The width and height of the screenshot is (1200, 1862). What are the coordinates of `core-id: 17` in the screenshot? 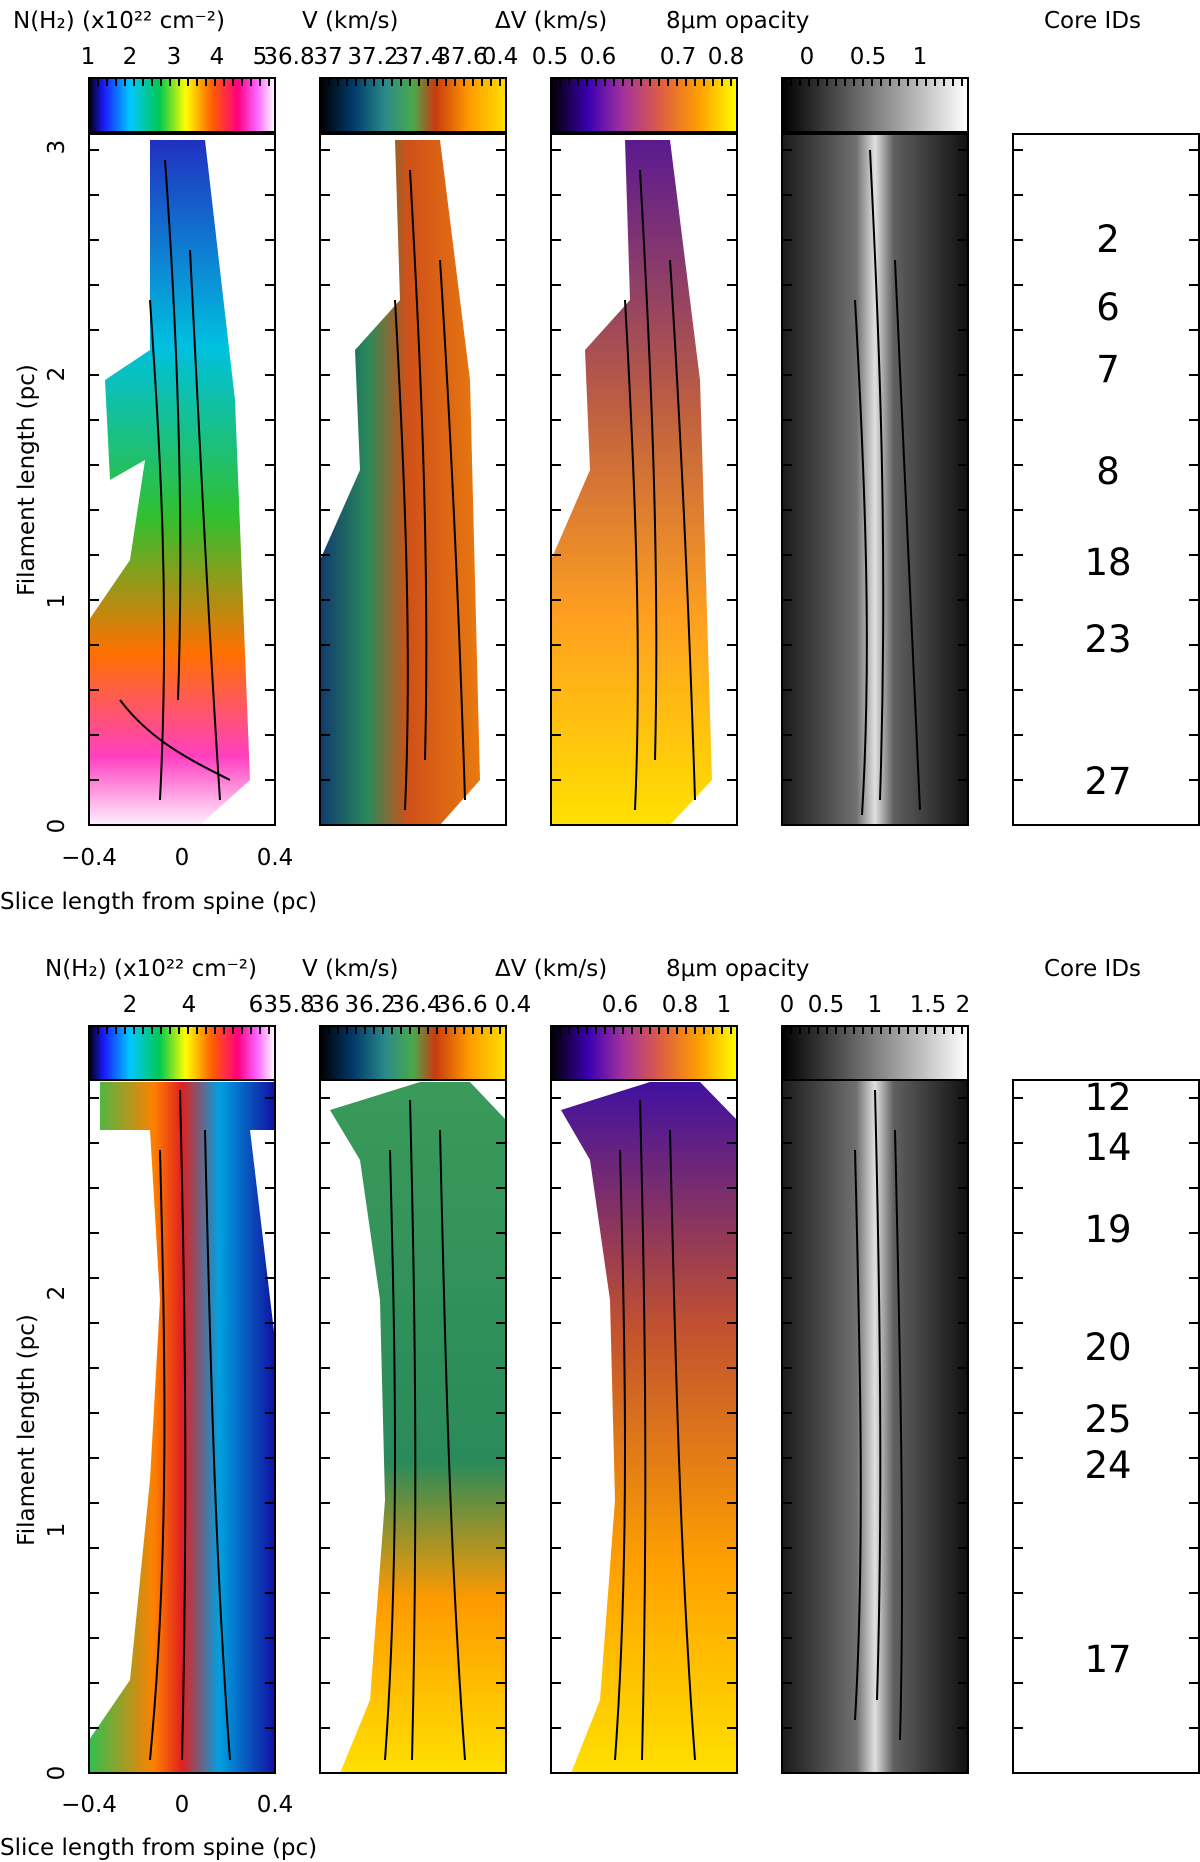 It's located at (1107, 1659).